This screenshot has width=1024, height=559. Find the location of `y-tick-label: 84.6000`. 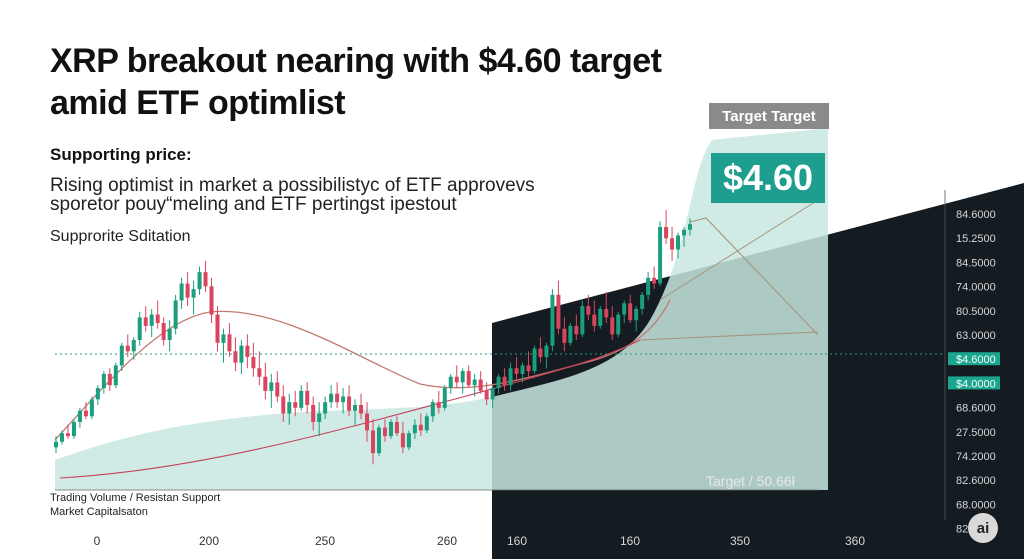

y-tick-label: 84.6000 is located at coordinates (976, 215).